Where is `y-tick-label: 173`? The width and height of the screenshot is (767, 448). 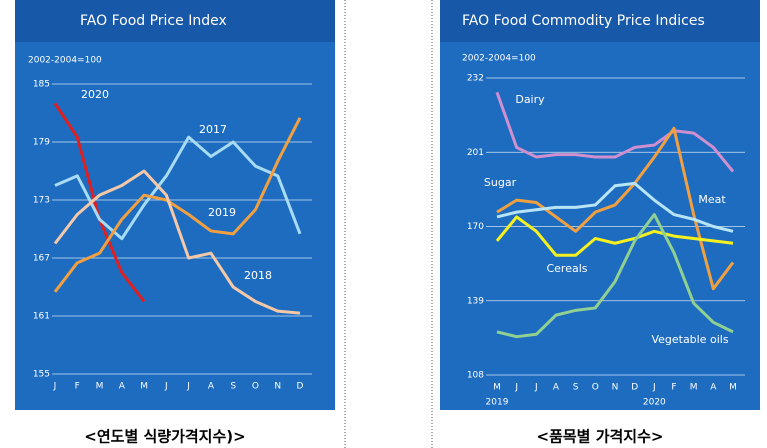
y-tick-label: 173 is located at coordinates (41, 201).